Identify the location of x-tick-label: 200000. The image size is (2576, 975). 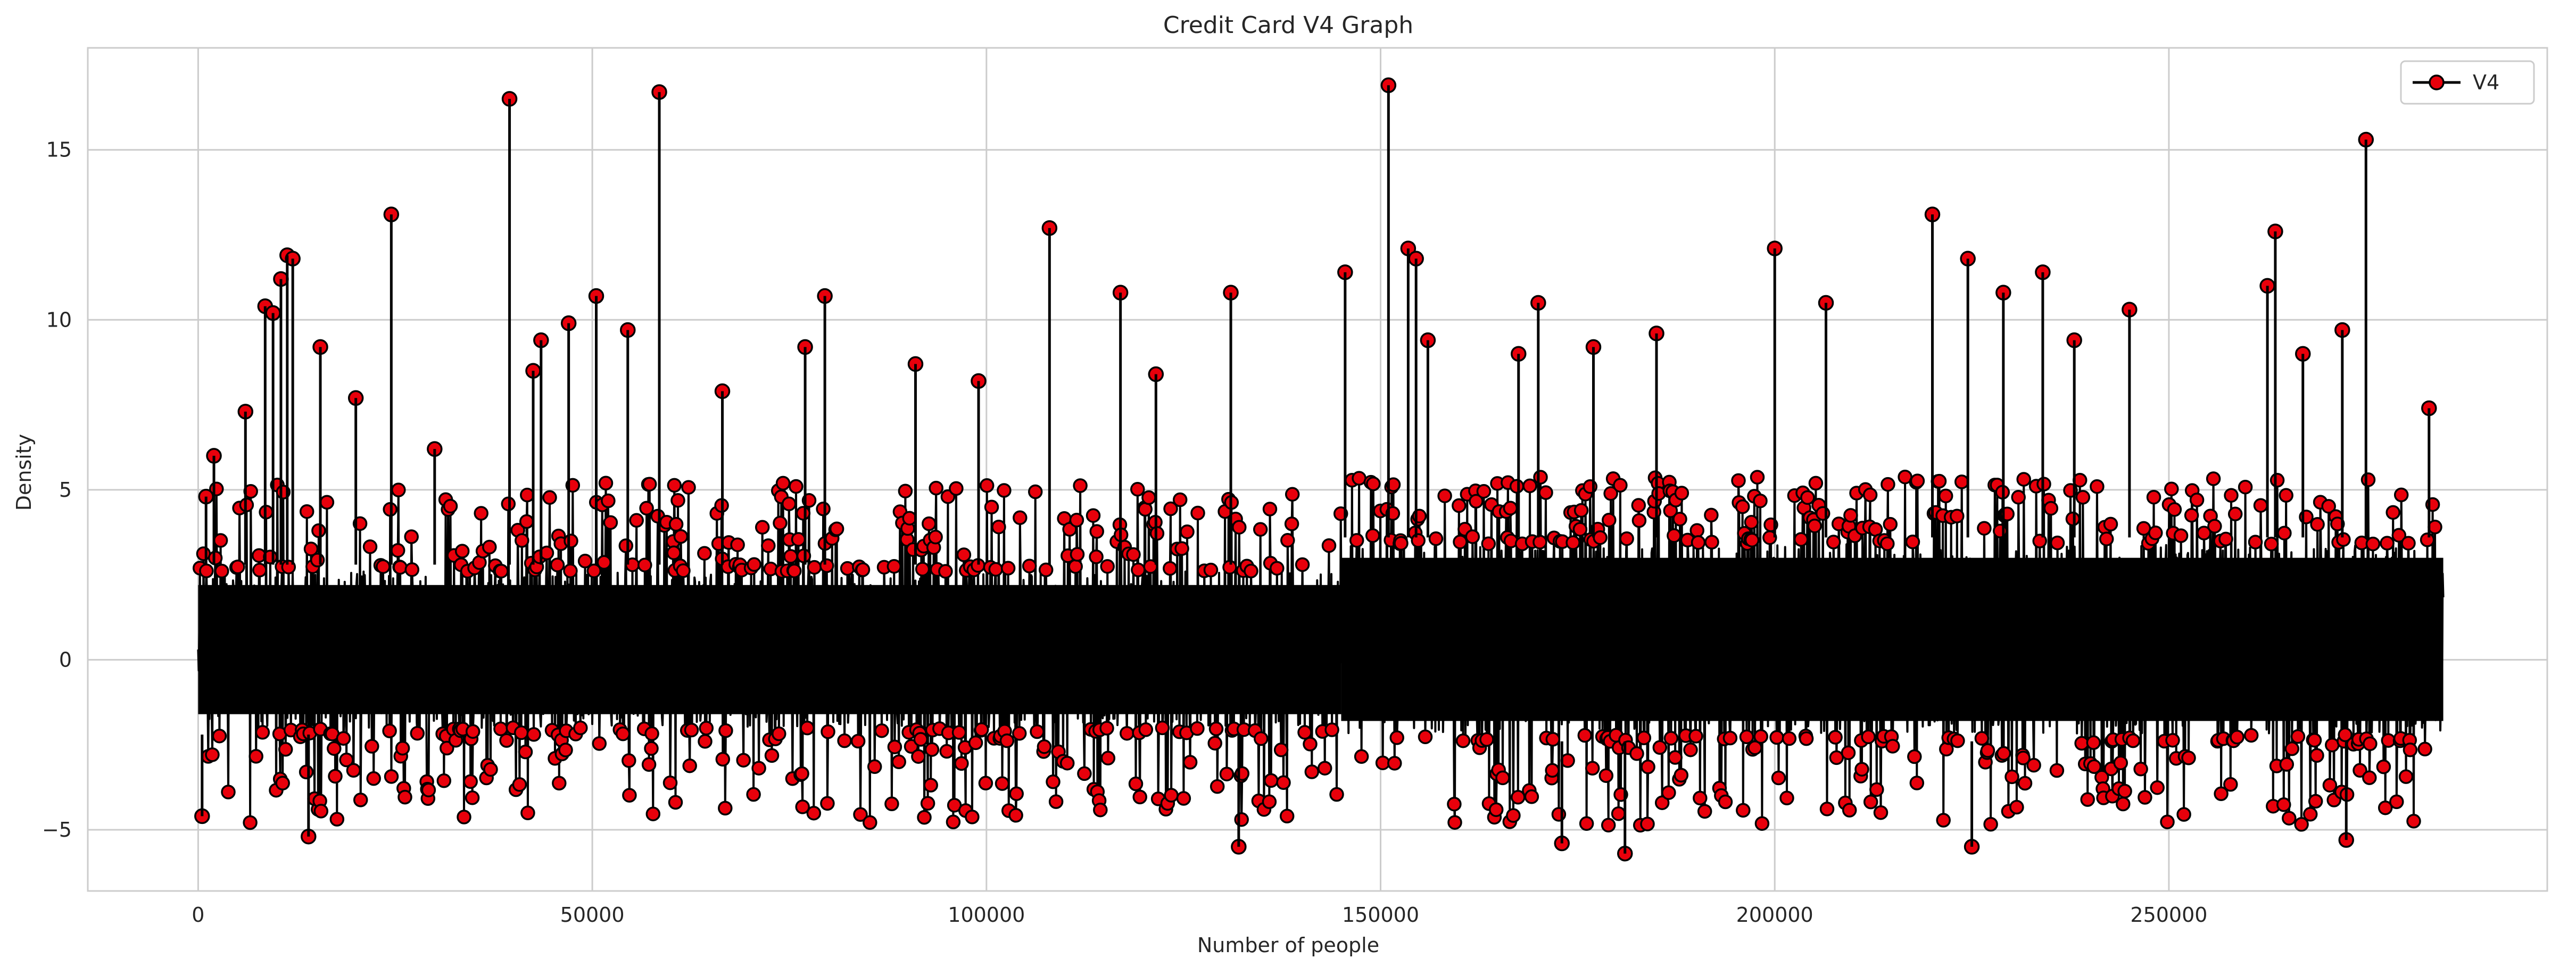
(1774, 915).